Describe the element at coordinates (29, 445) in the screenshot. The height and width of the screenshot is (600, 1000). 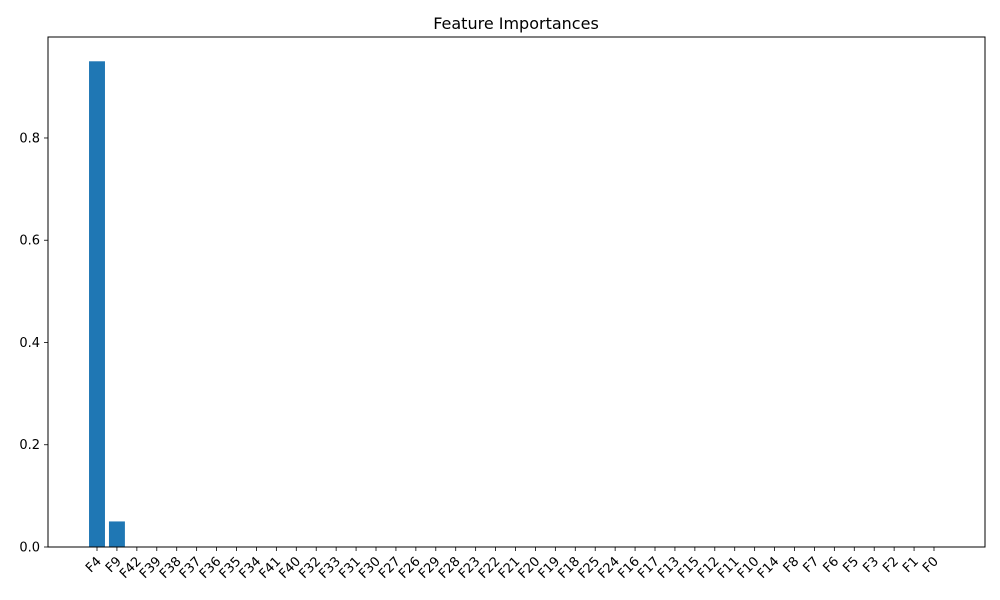
I see `y-tick-label: 0.2` at that location.